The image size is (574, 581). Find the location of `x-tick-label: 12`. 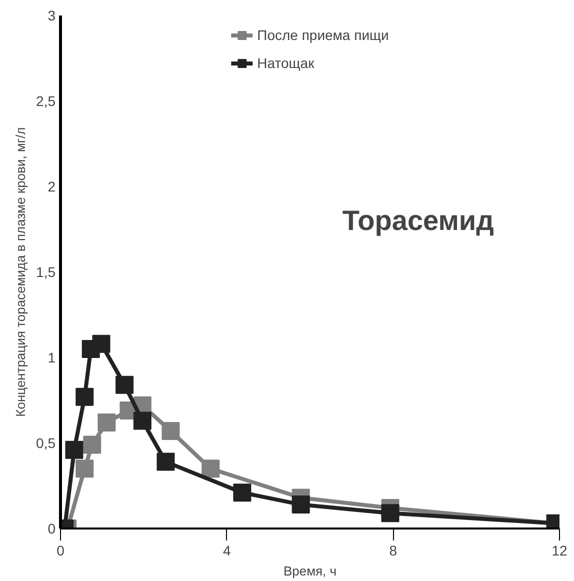

x-tick-label: 12 is located at coordinates (560, 550).